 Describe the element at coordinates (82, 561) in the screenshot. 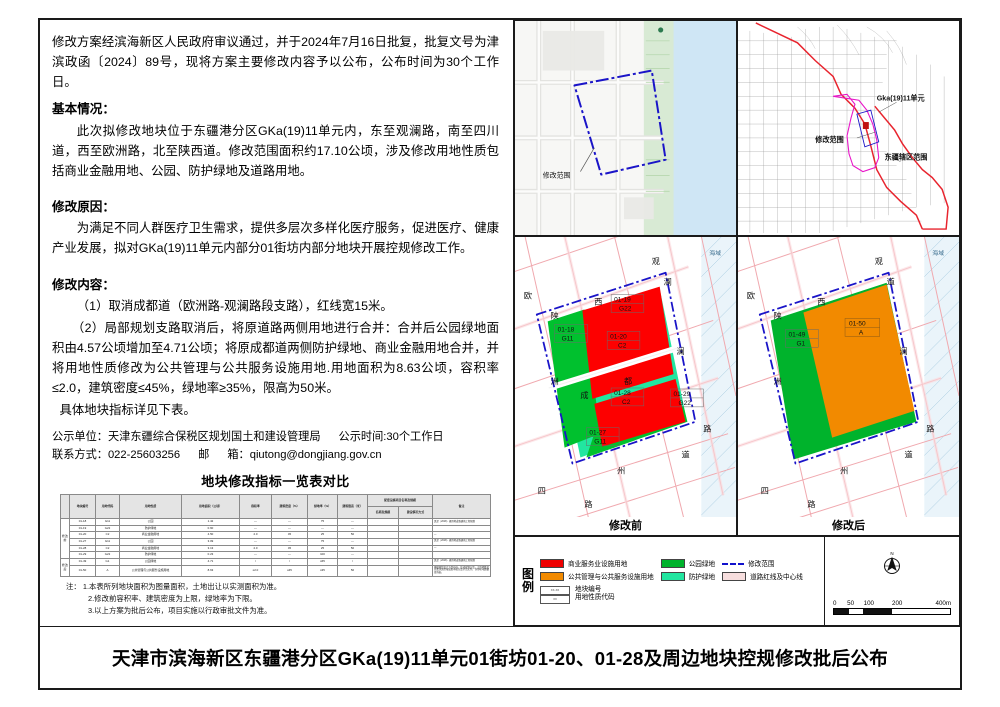

I see `cell-plot-no: 01-49` at that location.